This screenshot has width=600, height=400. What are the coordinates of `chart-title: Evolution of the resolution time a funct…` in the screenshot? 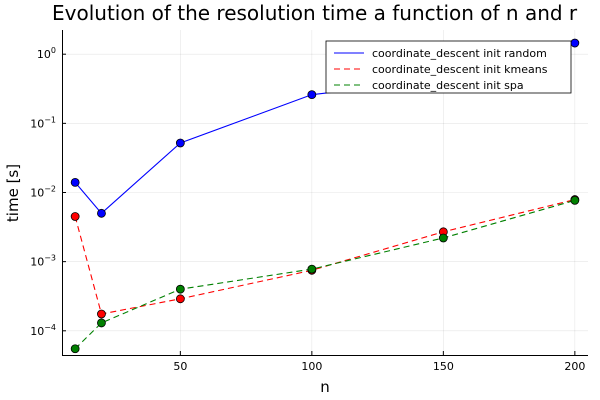 It's located at (315, 13).